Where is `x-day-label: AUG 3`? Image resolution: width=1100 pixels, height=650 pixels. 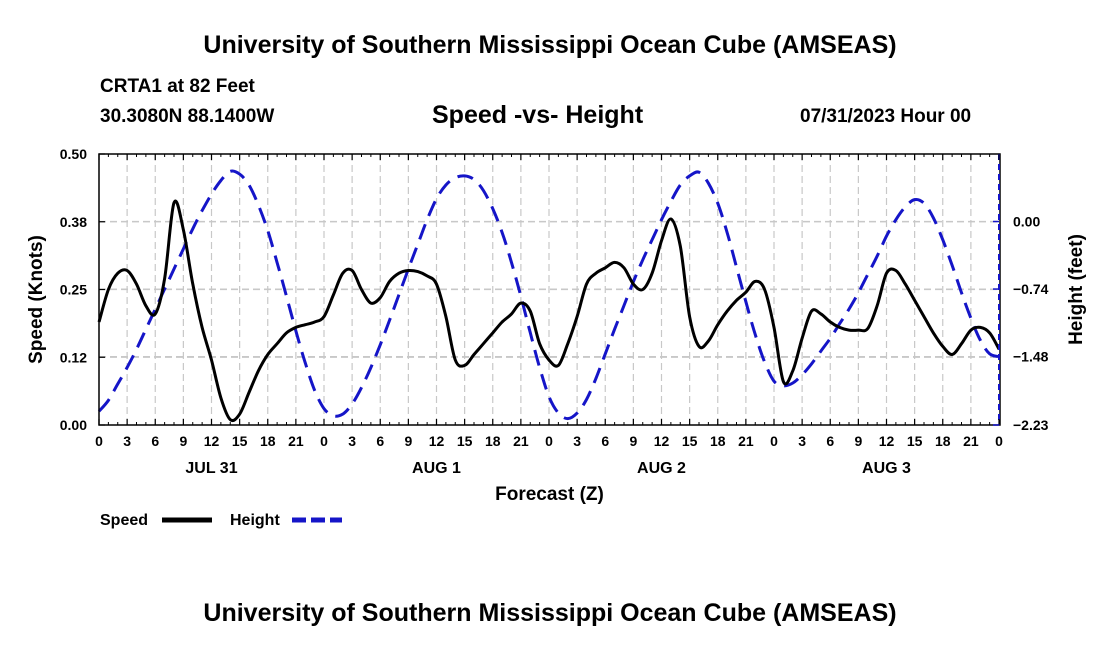 x-day-label: AUG 3 is located at coordinates (886, 468).